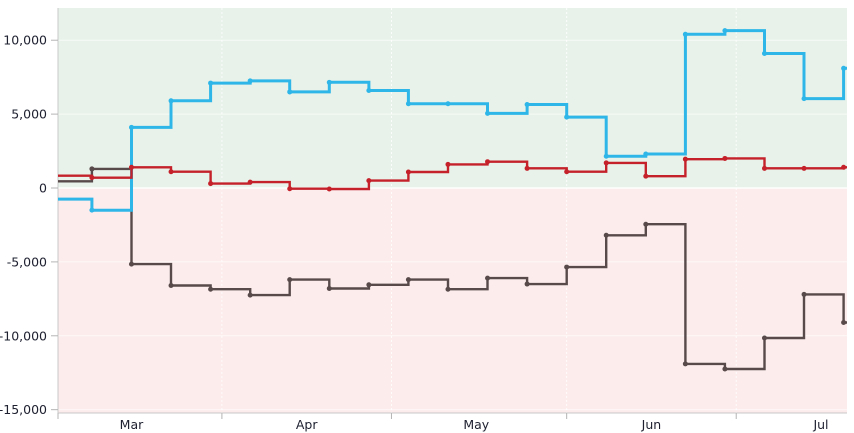 Image resolution: width=854 pixels, height=433 pixels. What do you see at coordinates (476, 424) in the screenshot?
I see `x-tick-label-may: May` at bounding box center [476, 424].